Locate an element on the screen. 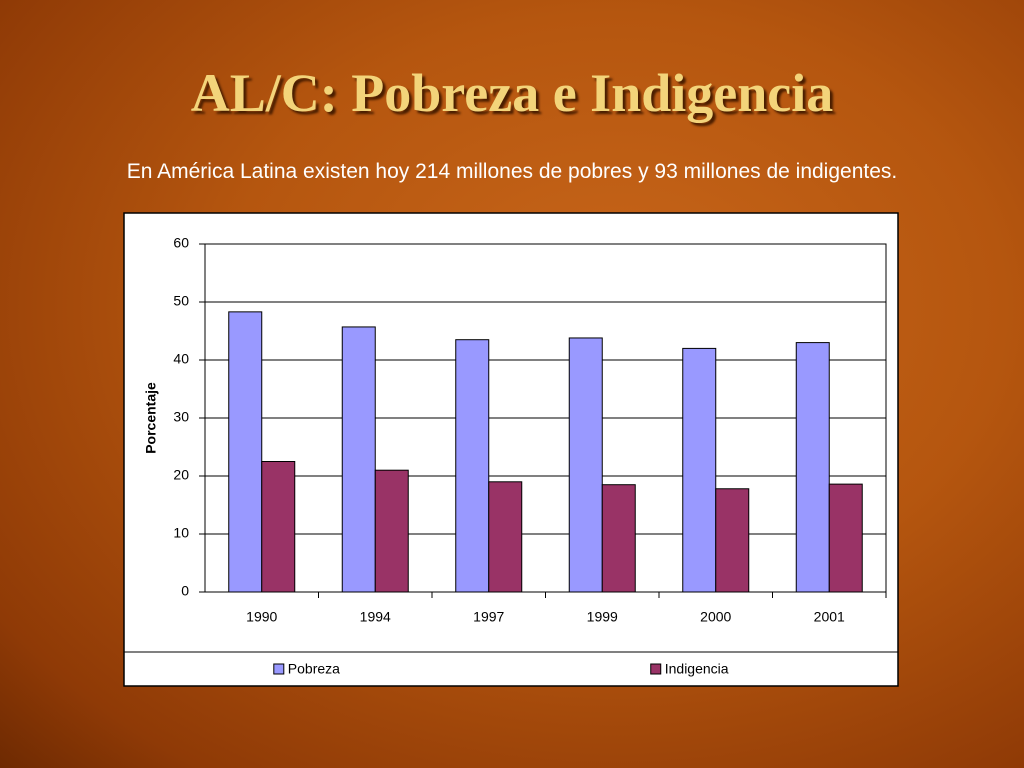  y-axis-label: Porcentaje is located at coordinates (151, 418).